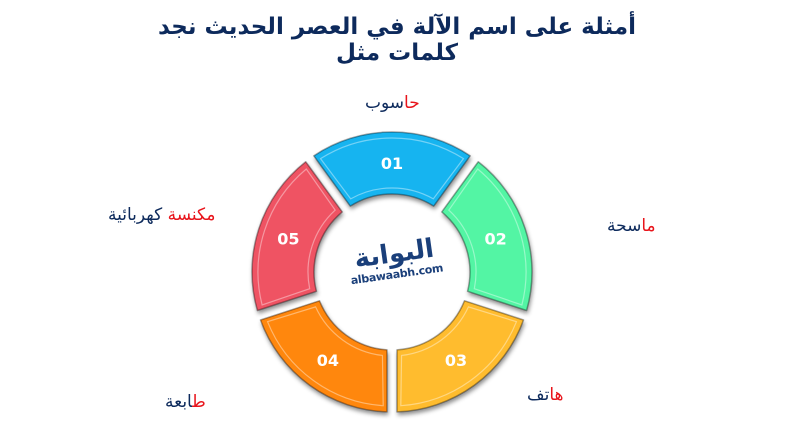  I want to click on label-02-red: ما, so click(648, 226).